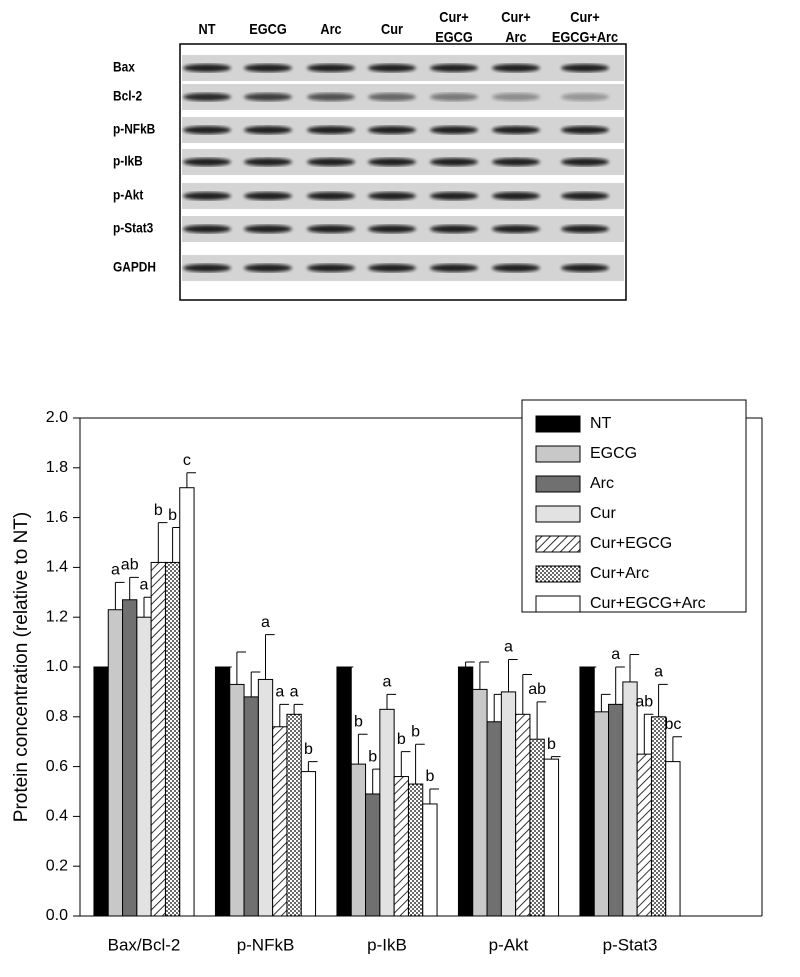 The width and height of the screenshot is (800, 977). I want to click on significance-label: ab, so click(537, 689).